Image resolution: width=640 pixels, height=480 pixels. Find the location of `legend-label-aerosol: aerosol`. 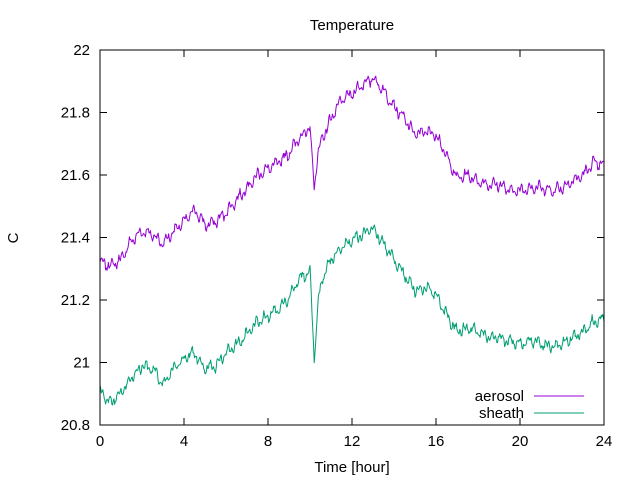

legend-label-aerosol: aerosol is located at coordinates (499, 396).